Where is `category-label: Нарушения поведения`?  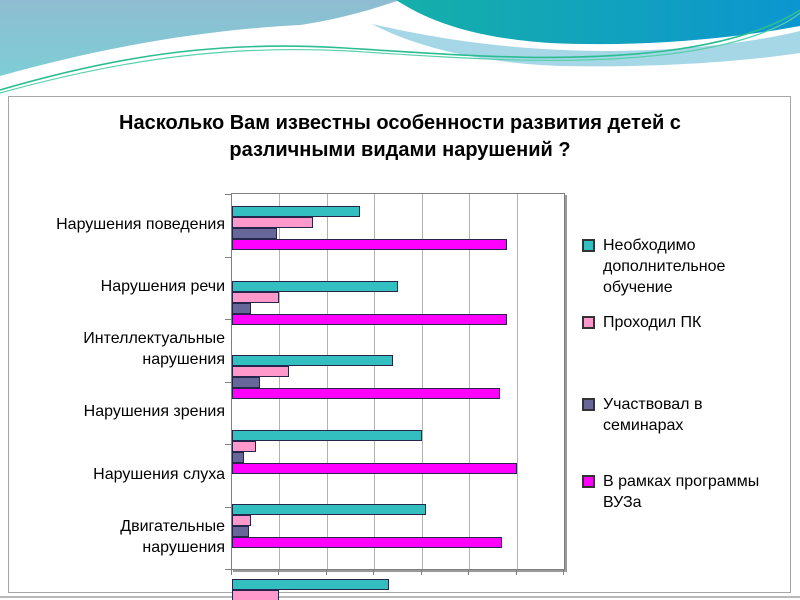
category-label: Нарушения поведения is located at coordinates (140, 224).